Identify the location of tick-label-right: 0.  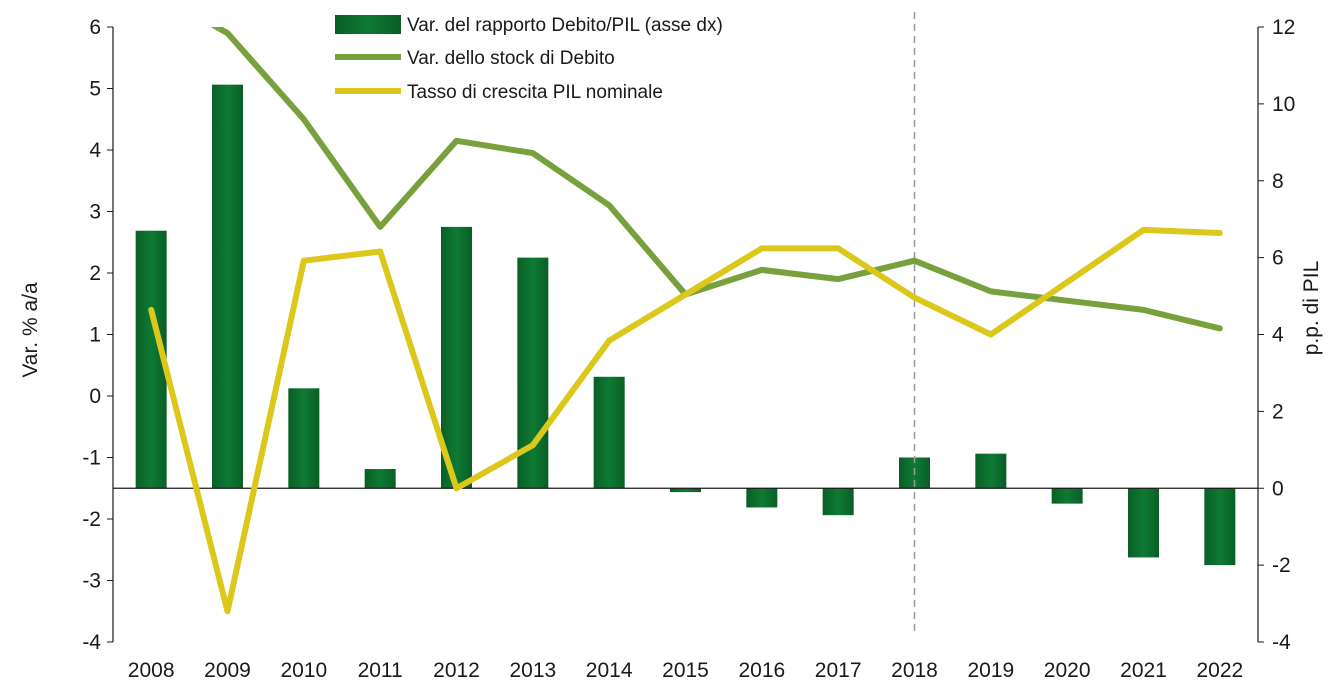
(1278, 488).